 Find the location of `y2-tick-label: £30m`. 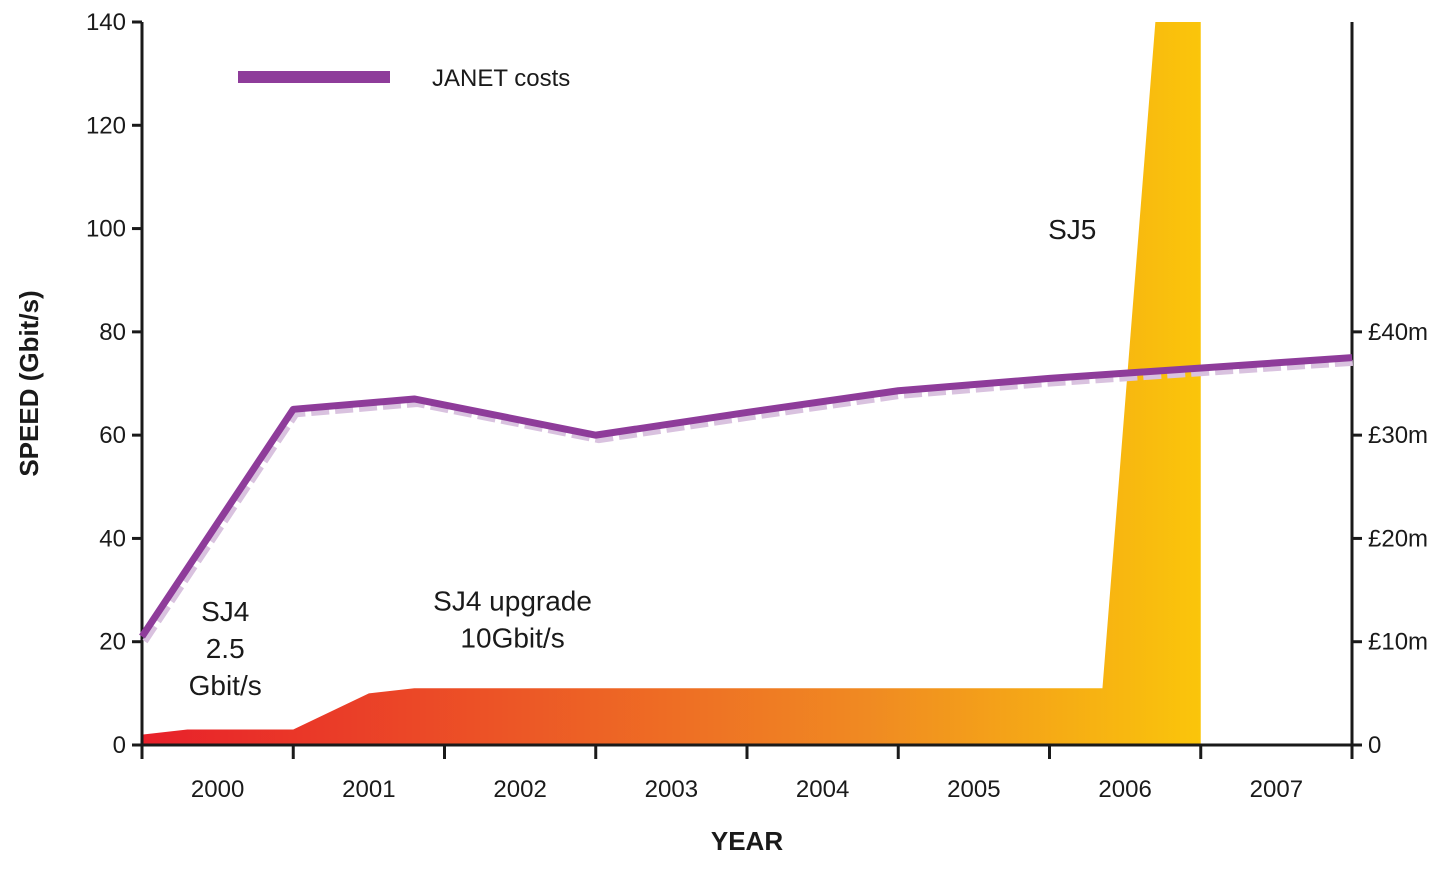

y2-tick-label: £30m is located at coordinates (1398, 435).